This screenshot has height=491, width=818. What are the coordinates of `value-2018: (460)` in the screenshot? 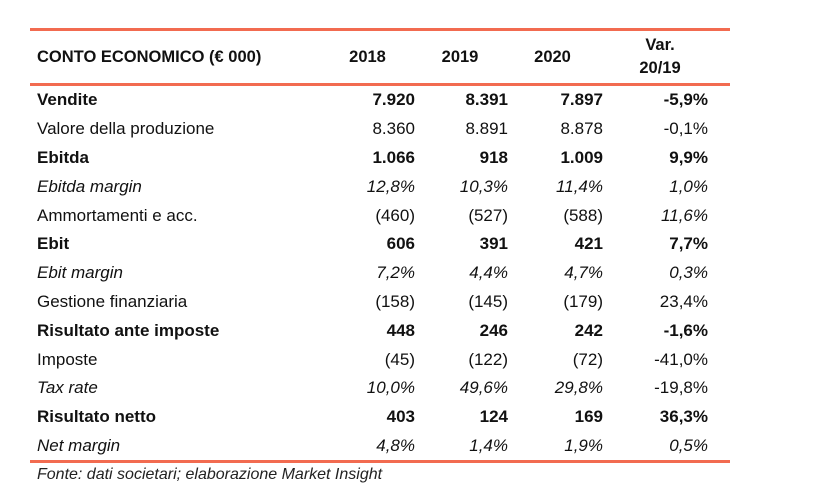 It's located at (395, 215).